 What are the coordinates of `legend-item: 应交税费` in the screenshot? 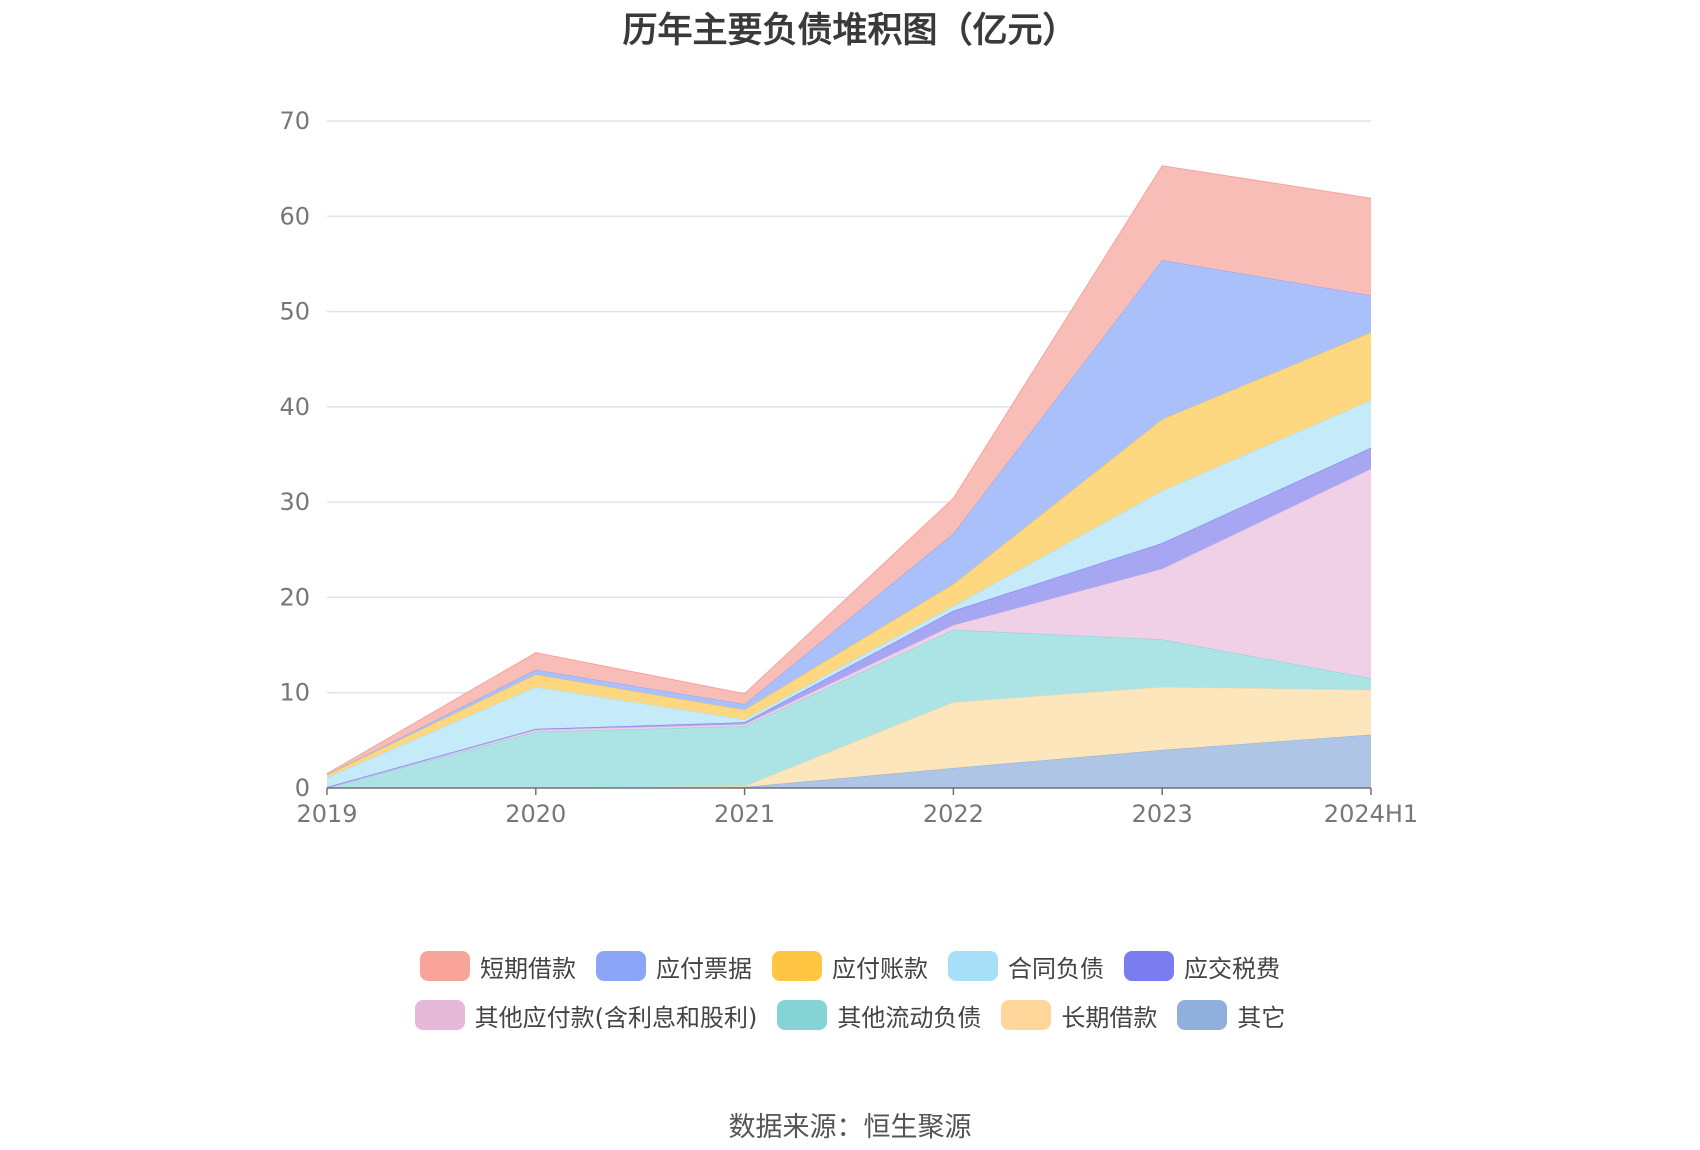 It's located at (1202, 966).